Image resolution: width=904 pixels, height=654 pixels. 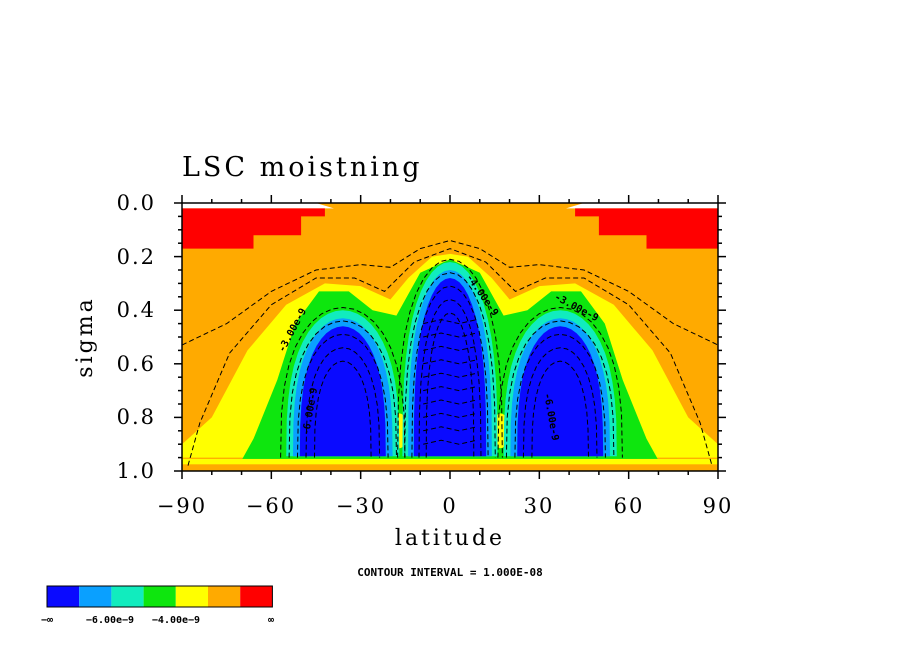 I want to click on y-tick-label: 0.4, so click(x=136, y=310).